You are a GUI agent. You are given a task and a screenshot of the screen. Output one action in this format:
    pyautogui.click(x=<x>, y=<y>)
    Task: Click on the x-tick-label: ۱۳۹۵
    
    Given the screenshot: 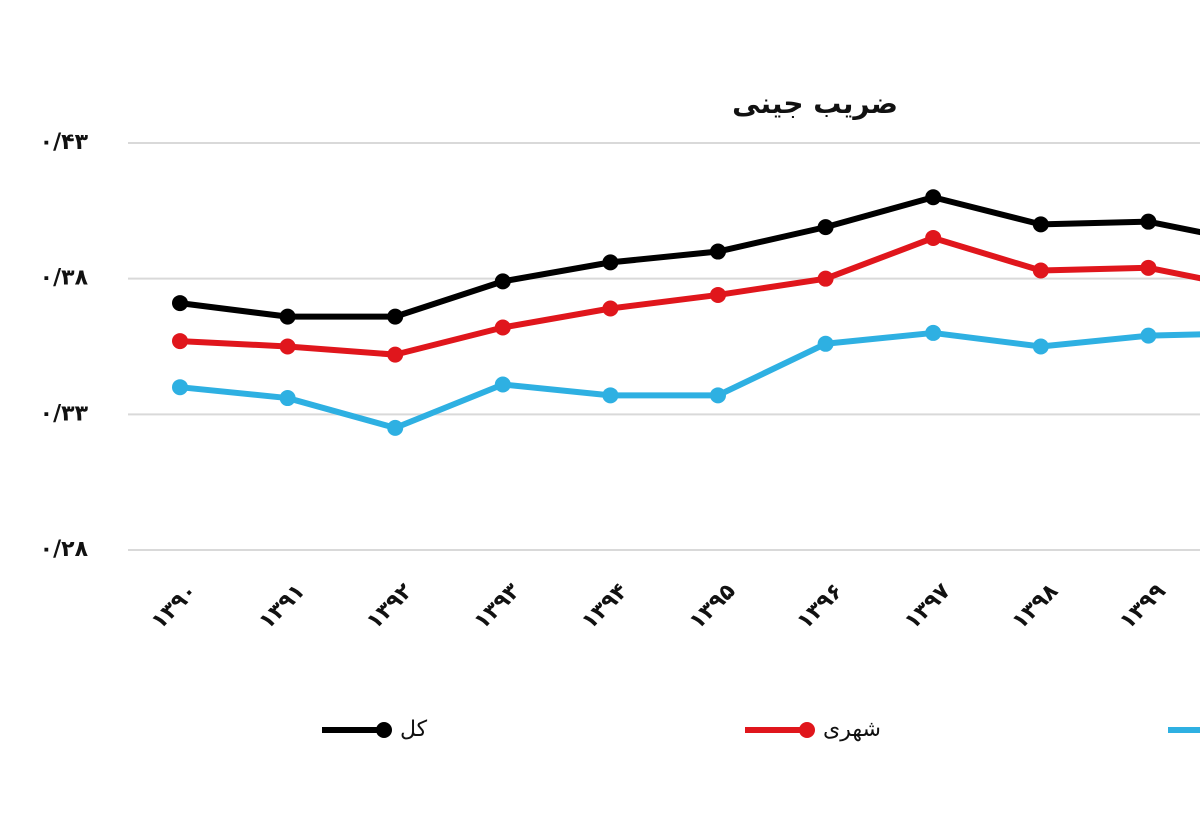 What is the action you would take?
    pyautogui.click(x=713, y=607)
    